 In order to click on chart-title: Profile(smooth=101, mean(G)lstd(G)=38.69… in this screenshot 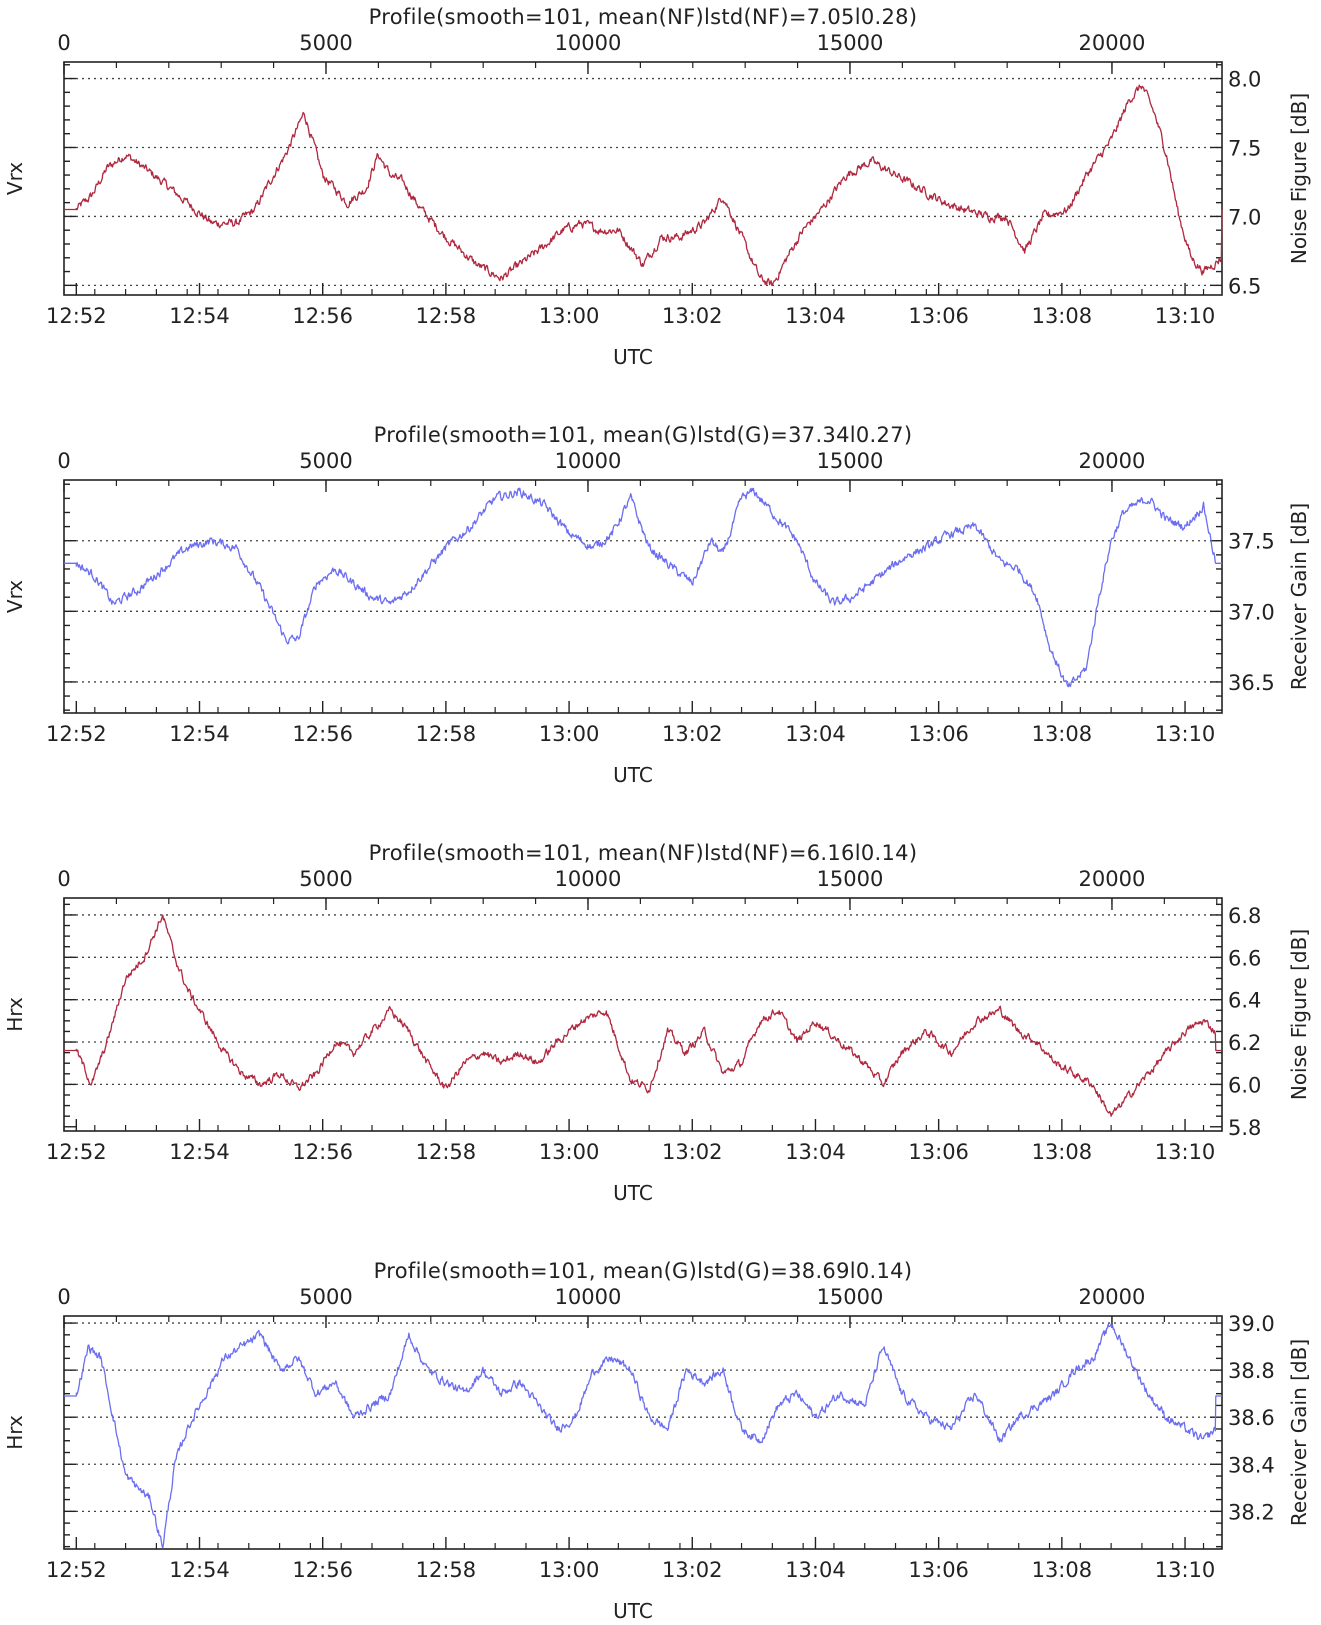, I will do `click(643, 1271)`.